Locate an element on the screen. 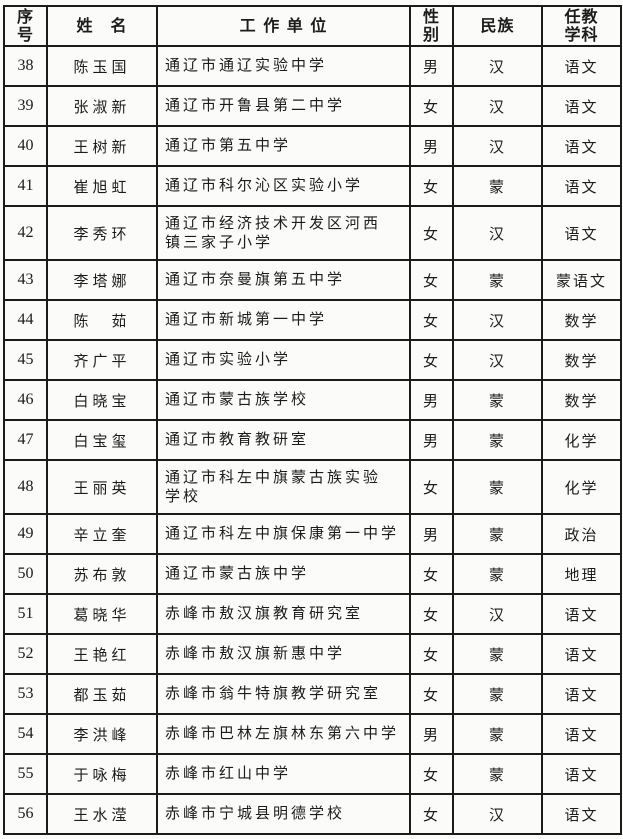 This screenshot has height=839, width=623. serial-cell: 56 is located at coordinates (25, 814).